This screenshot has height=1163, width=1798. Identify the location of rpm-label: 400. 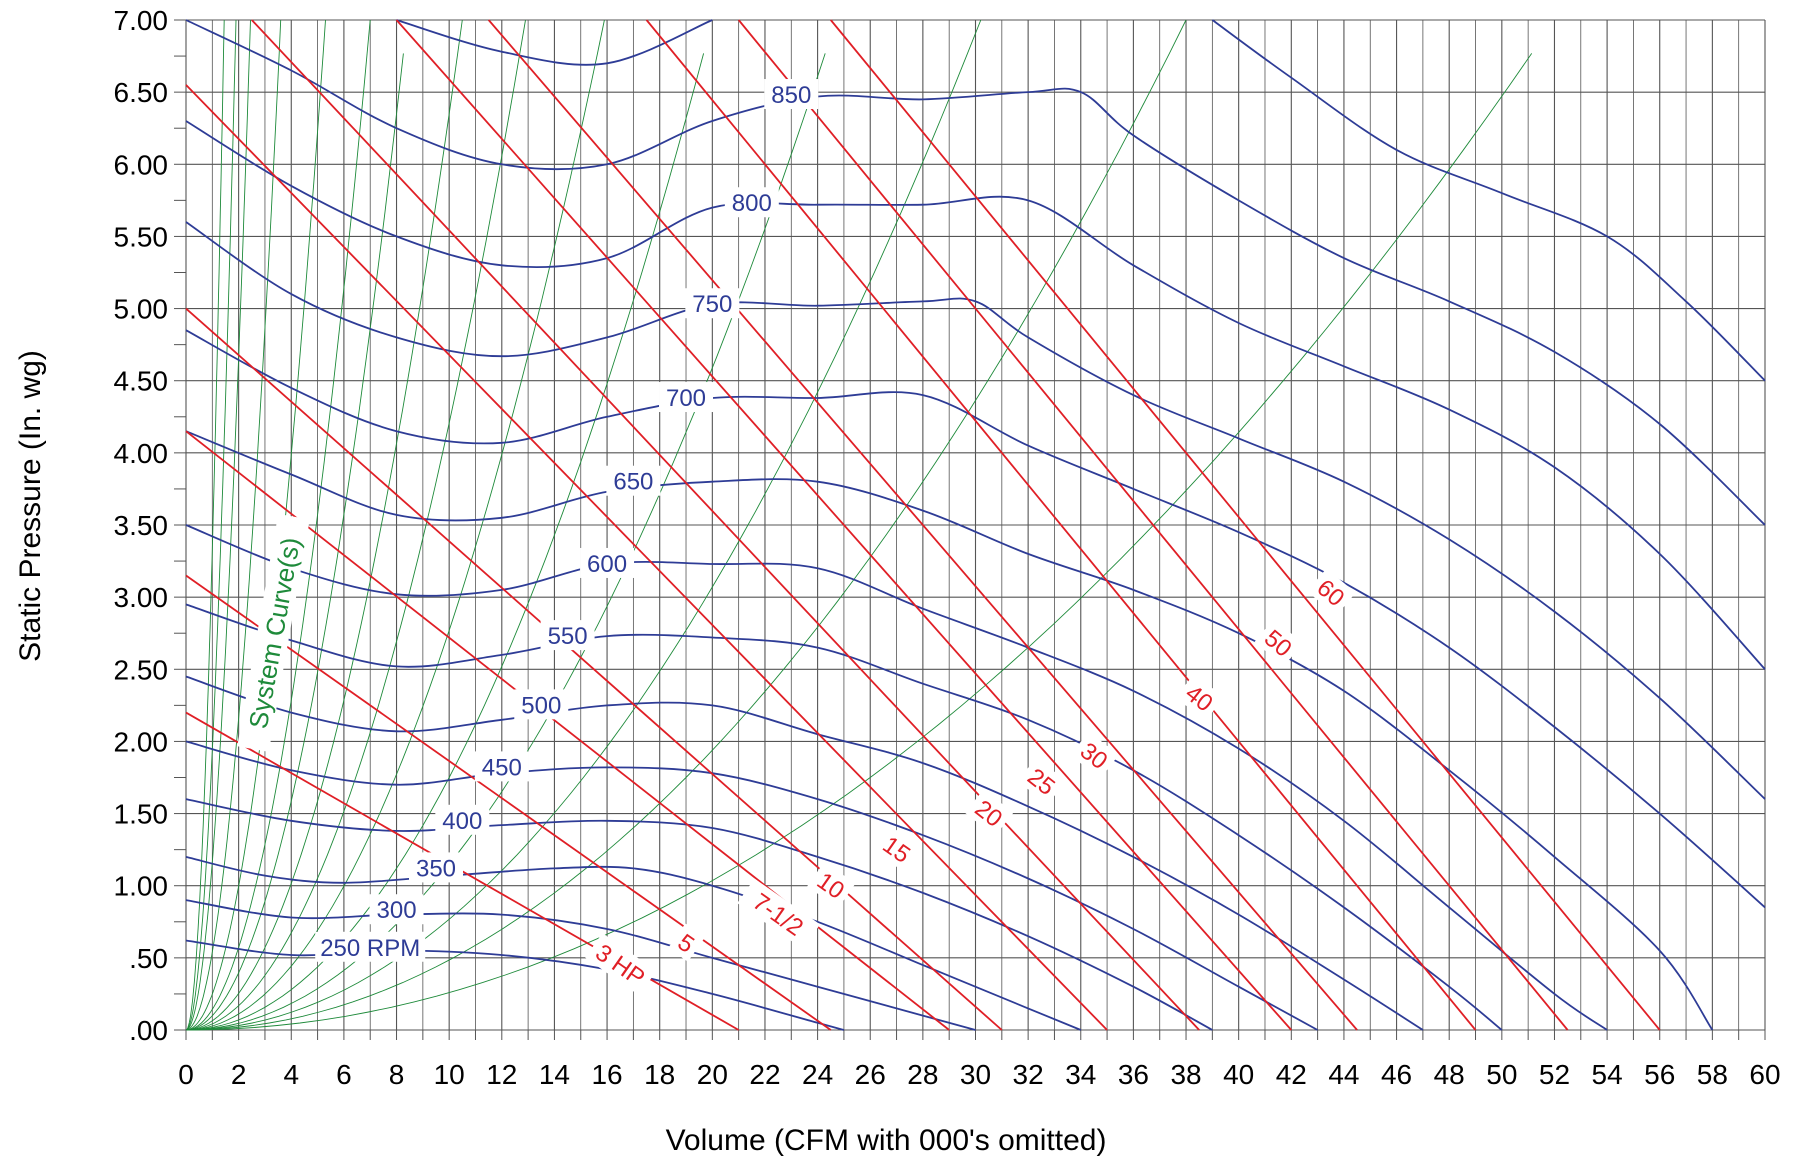
(462, 821).